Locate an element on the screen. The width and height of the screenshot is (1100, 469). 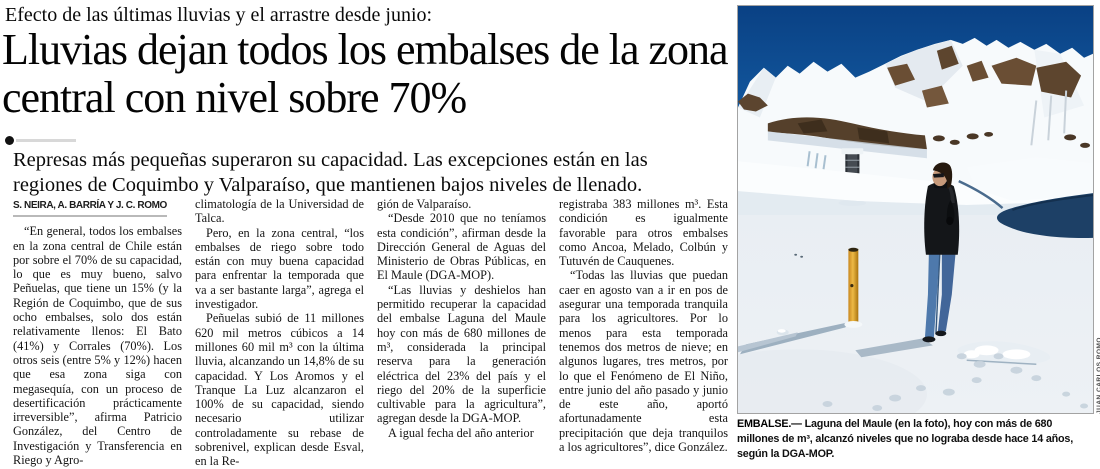
paragraph: climatología de la Universidad de Talca. is located at coordinates (279, 211).